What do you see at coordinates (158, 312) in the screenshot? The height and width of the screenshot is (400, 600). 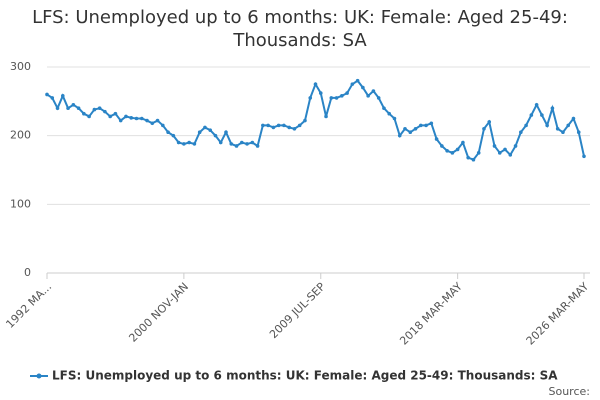 I see `x-tick-label: 2000 NOV-JAN` at bounding box center [158, 312].